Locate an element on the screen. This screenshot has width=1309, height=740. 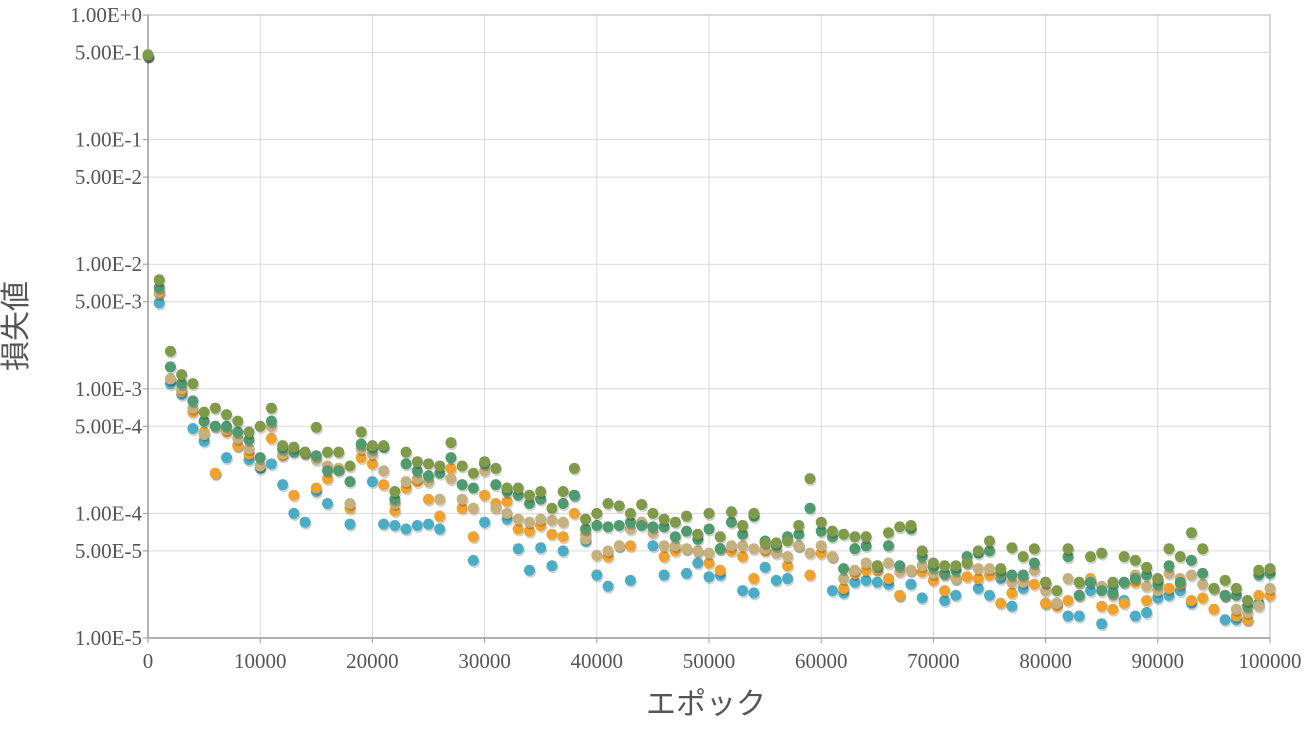
x-tick-label: 20000 is located at coordinates (372, 661).